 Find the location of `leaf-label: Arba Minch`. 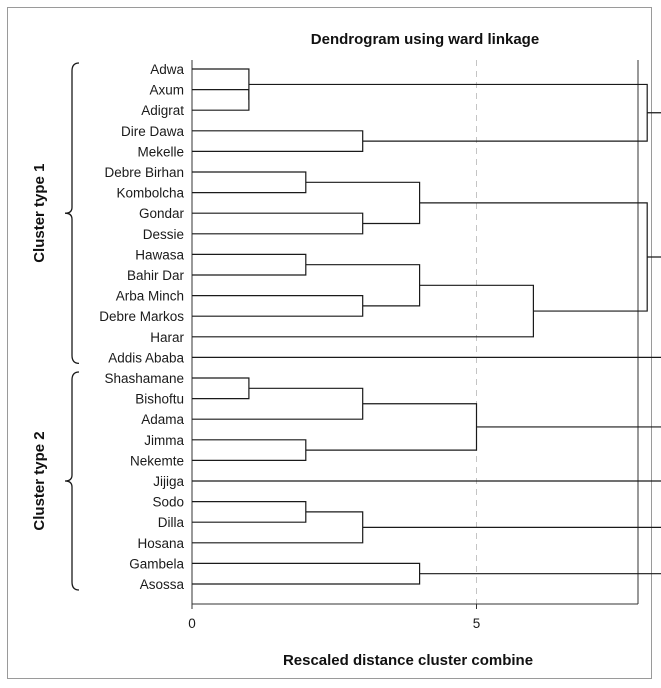

leaf-label: Arba Minch is located at coordinates (150, 296).